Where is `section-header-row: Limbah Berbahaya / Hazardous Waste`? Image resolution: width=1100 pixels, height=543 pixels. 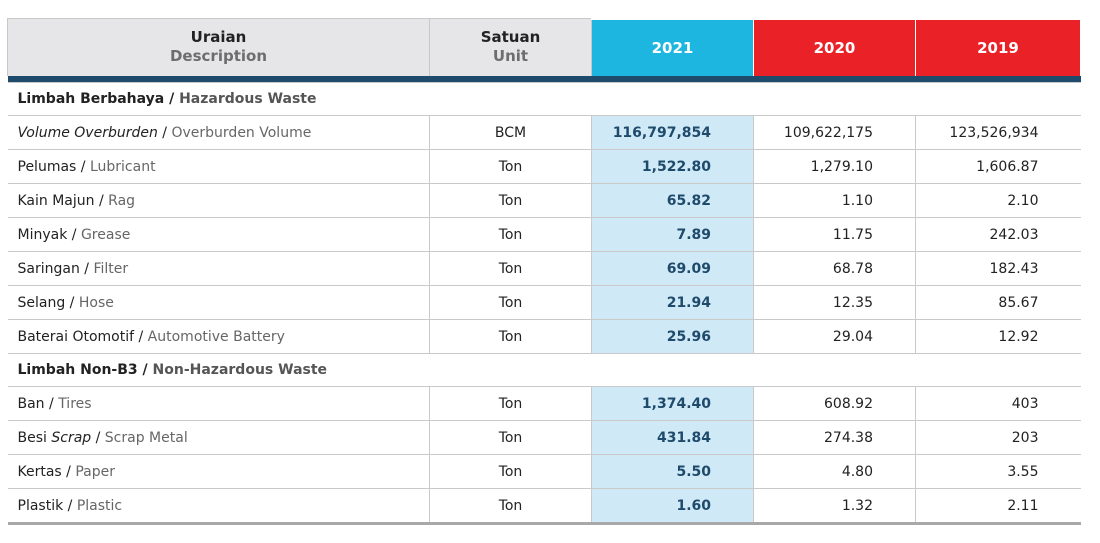 section-header-row: Limbah Berbahaya / Hazardous Waste is located at coordinates (544, 99).